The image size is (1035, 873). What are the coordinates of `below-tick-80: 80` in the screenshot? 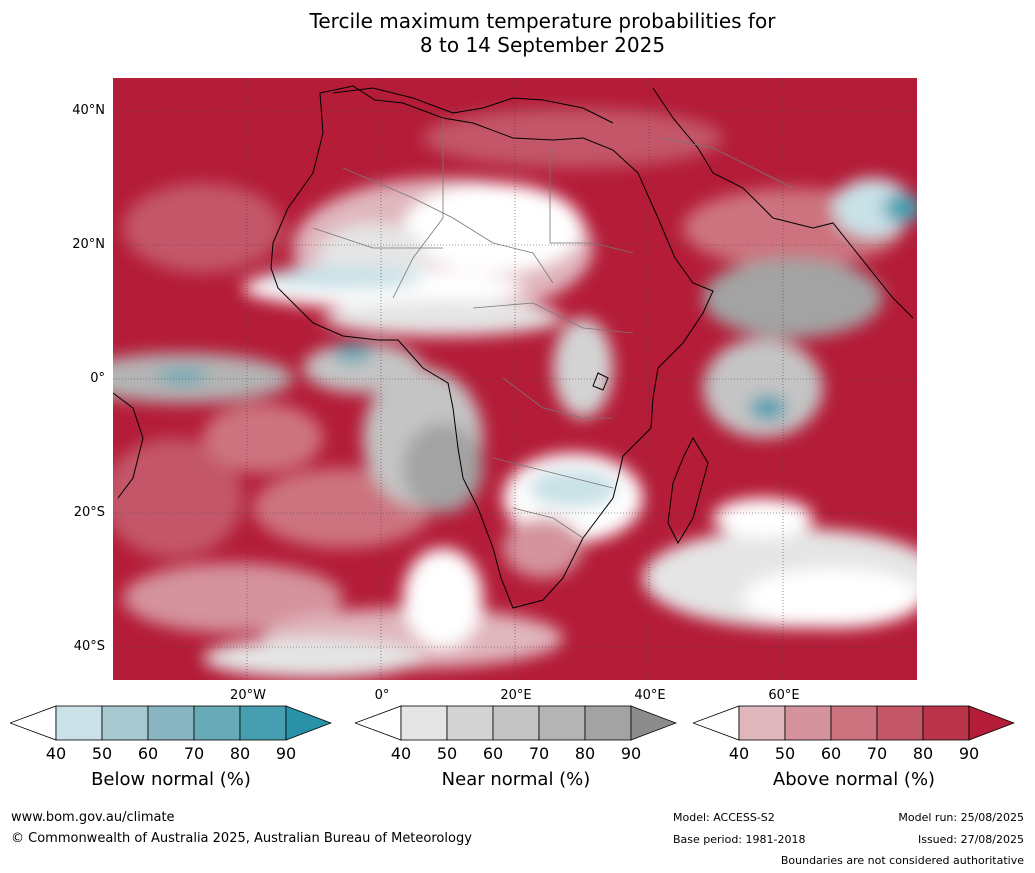 It's located at (240, 753).